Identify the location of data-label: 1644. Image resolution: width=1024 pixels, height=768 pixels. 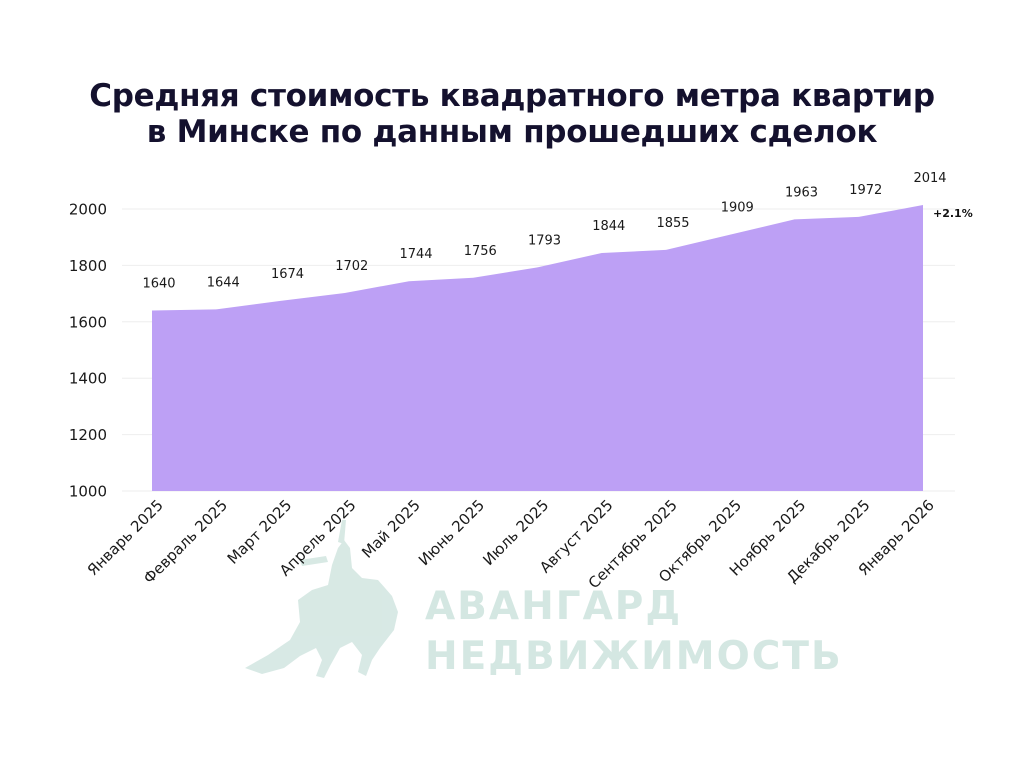
(223, 282).